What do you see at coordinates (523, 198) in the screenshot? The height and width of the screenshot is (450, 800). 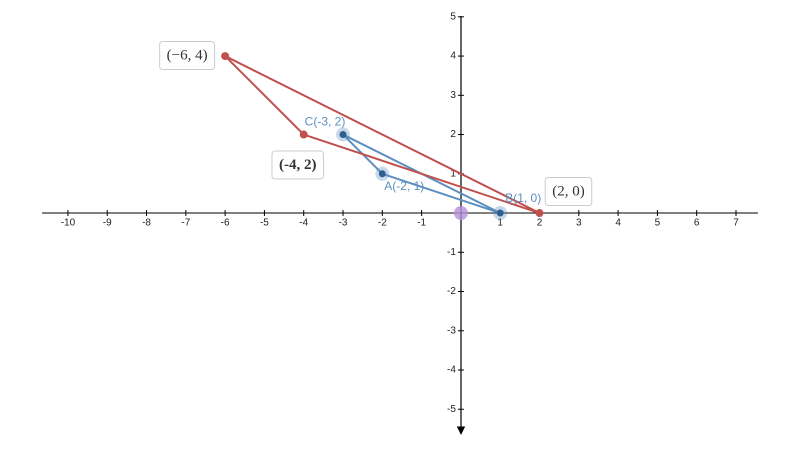 I see `vertex-label: B(1, 0)` at bounding box center [523, 198].